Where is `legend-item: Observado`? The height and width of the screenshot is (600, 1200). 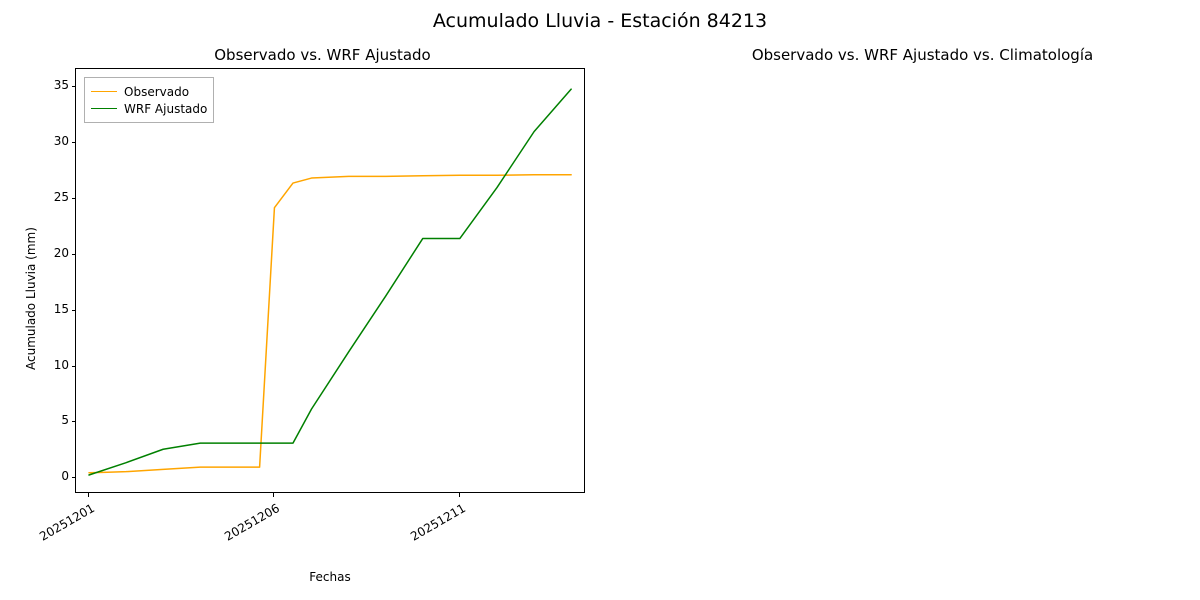
legend-item: Observado is located at coordinates (149, 91).